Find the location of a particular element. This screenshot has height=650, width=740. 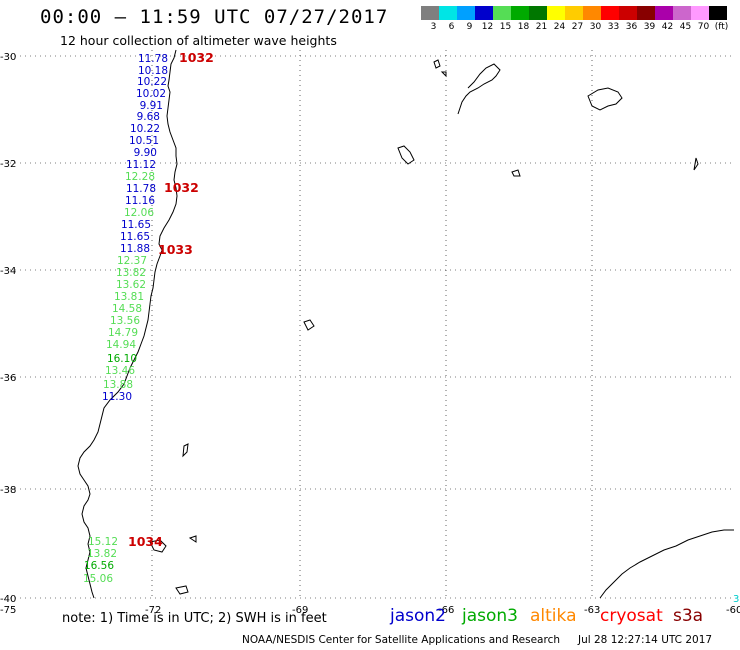

wave-height-value: 15.06 is located at coordinates (98, 579).